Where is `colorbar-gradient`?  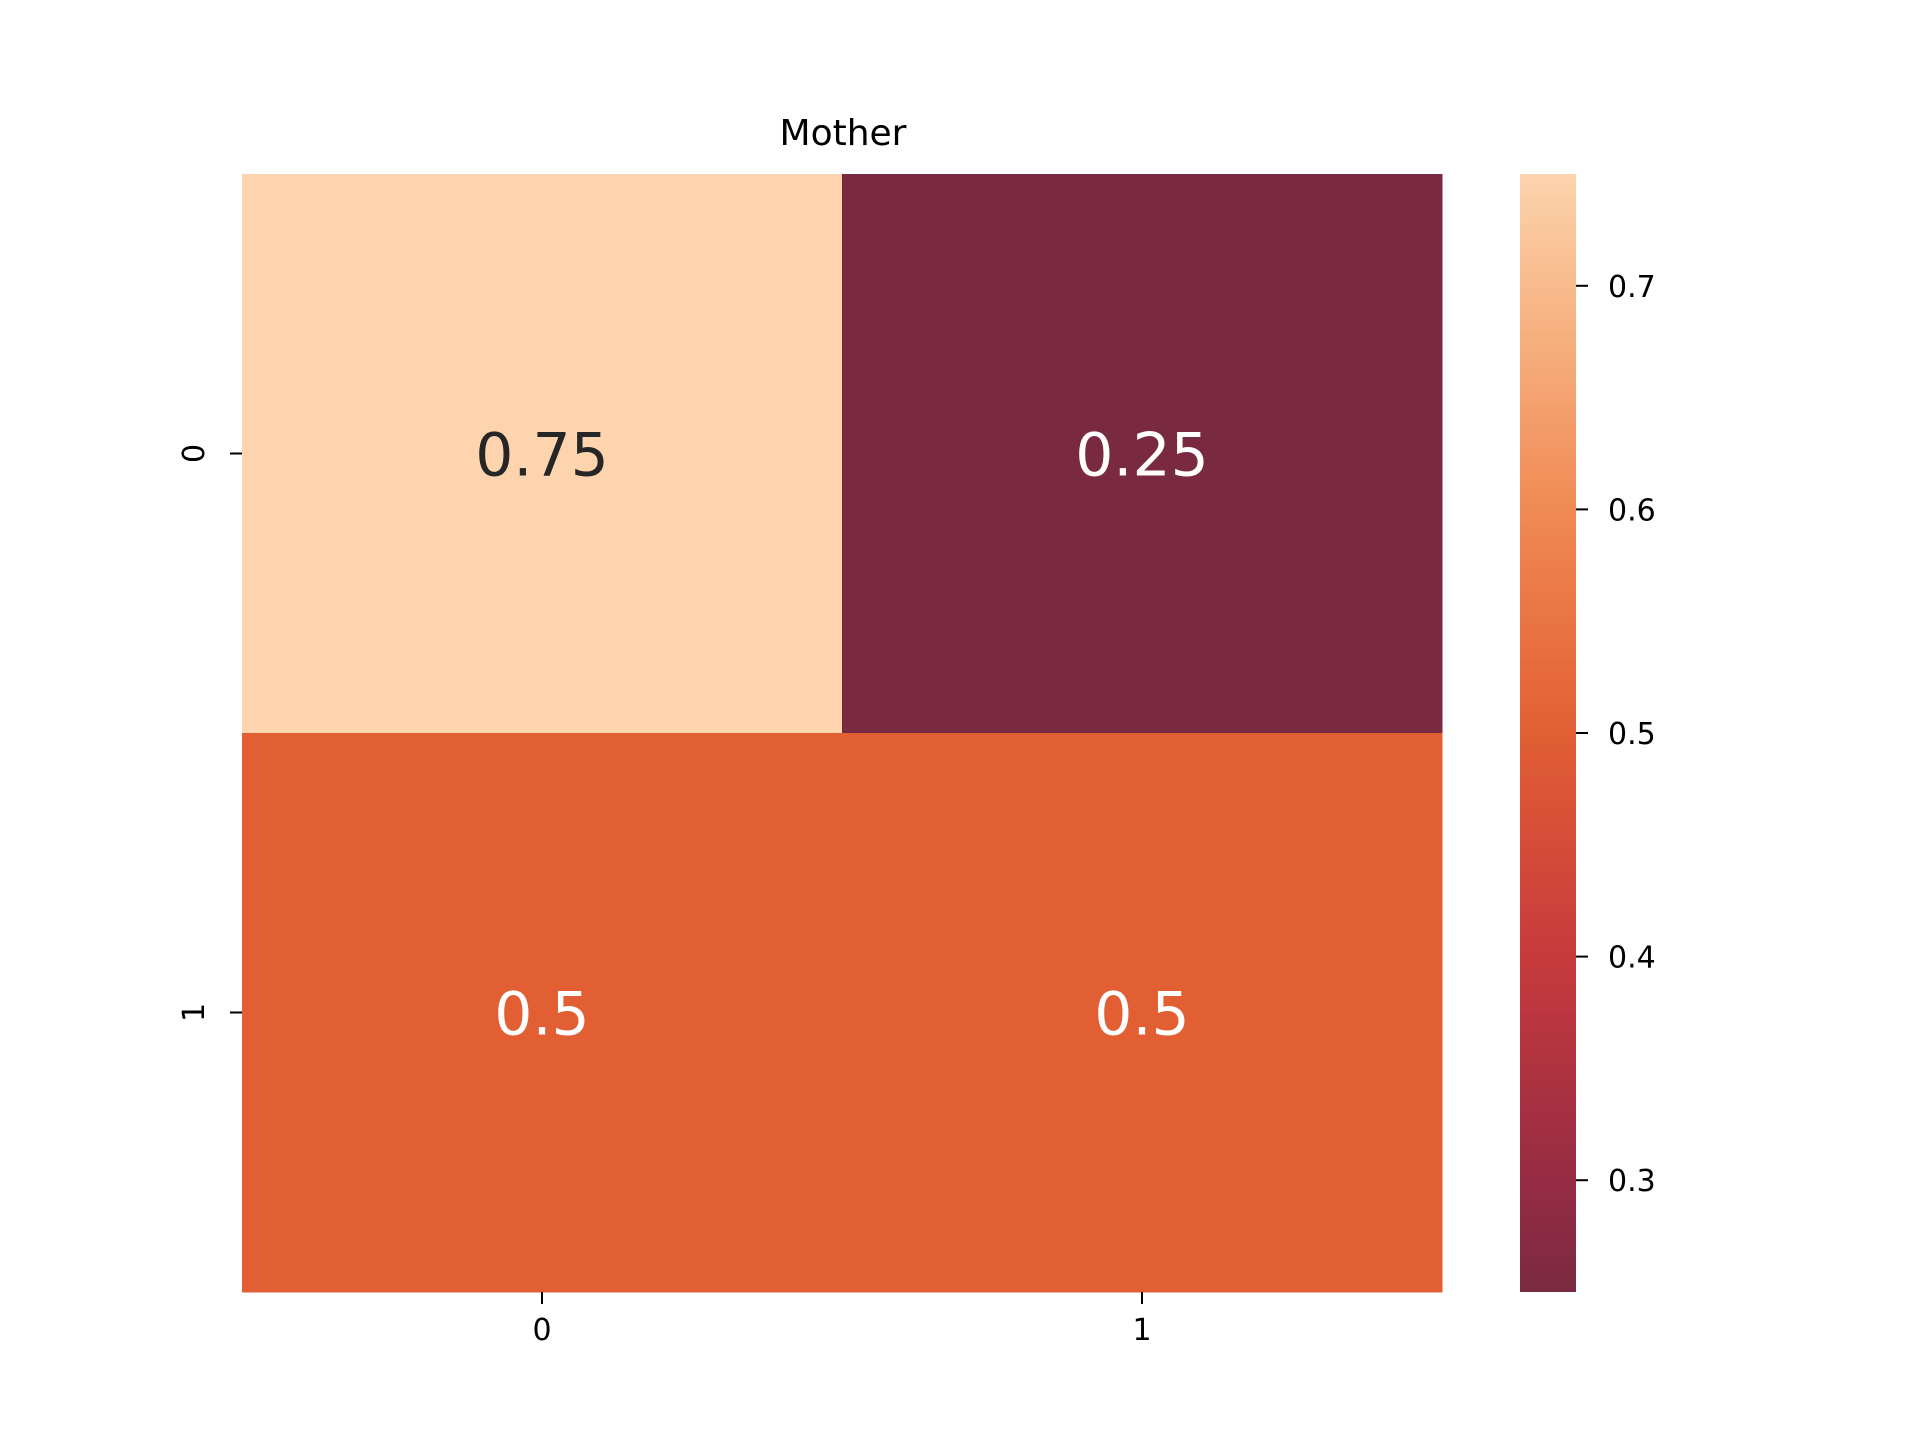
colorbar-gradient is located at coordinates (1548, 733).